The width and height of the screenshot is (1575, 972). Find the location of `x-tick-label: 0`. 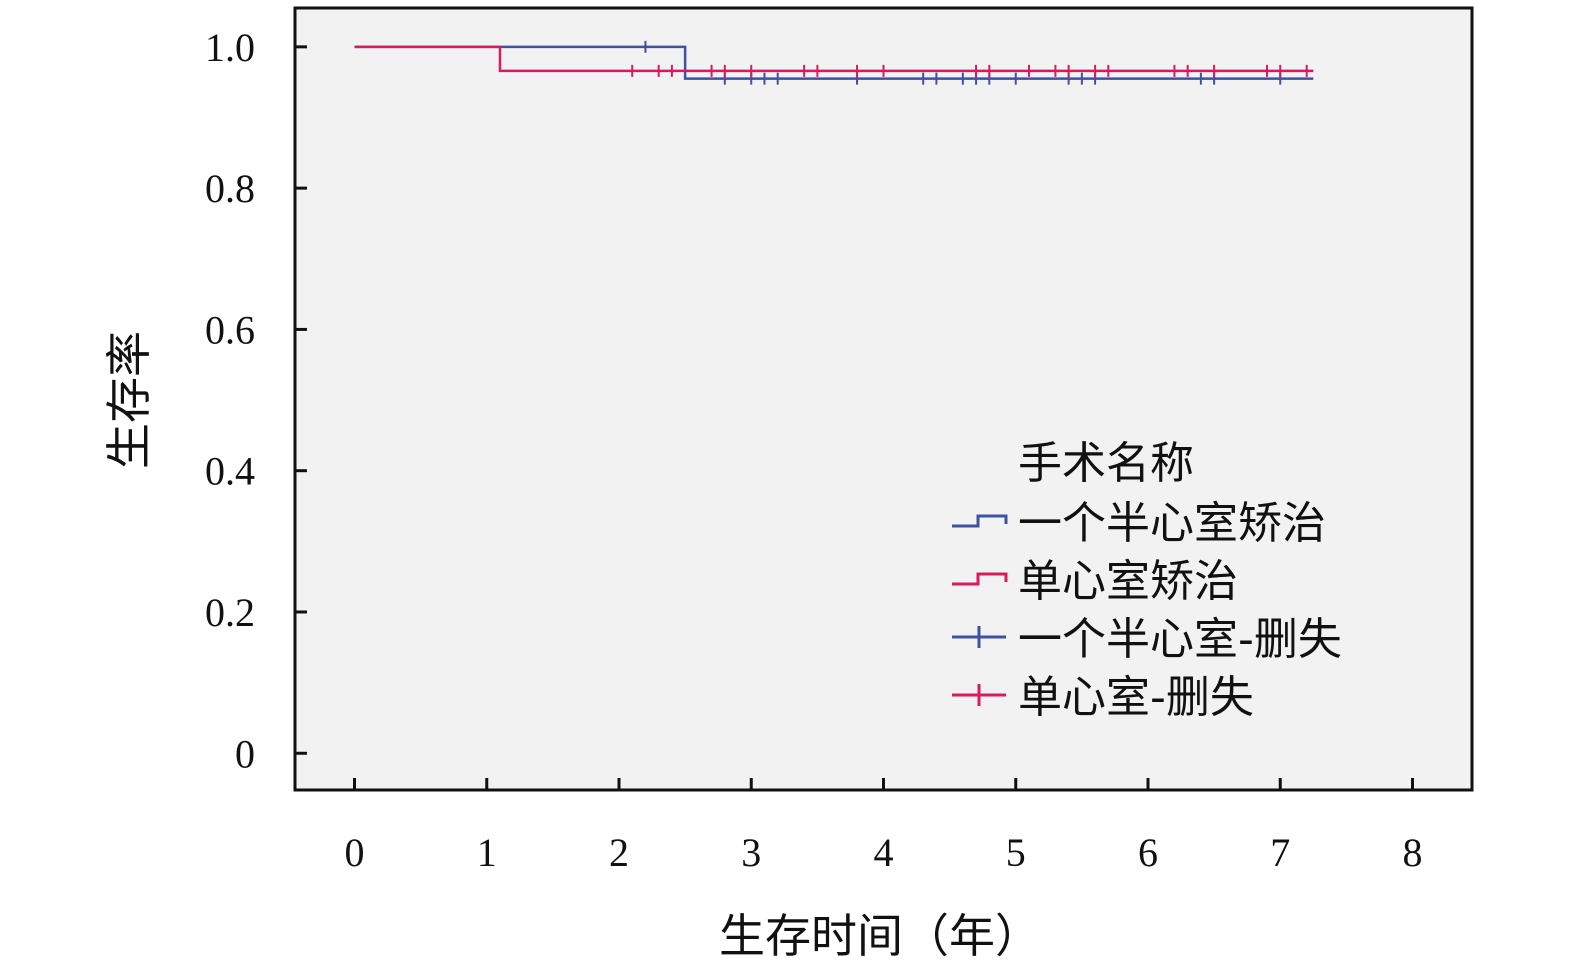

x-tick-label: 0 is located at coordinates (355, 852).